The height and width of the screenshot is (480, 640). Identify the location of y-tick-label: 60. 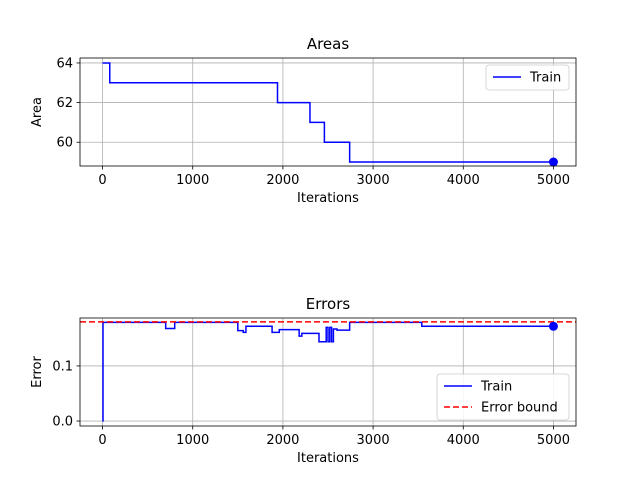
(64, 143).